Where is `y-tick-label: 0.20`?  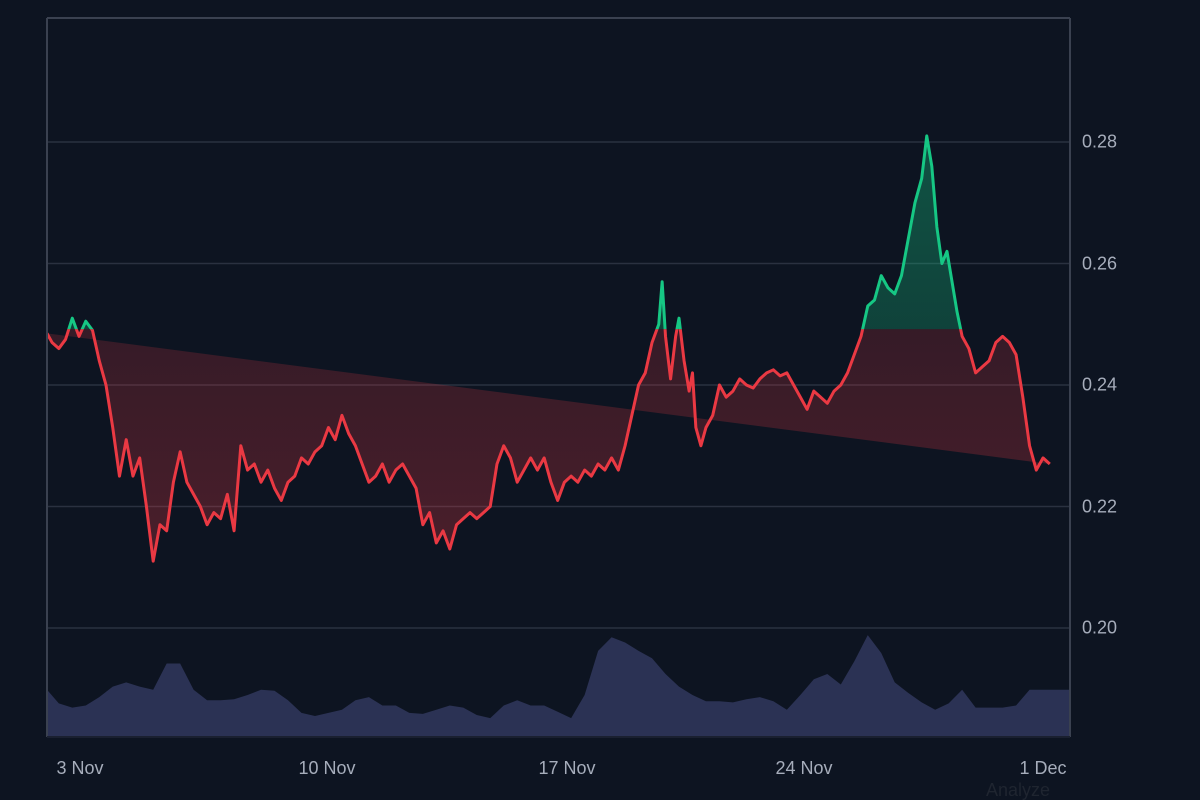 y-tick-label: 0.20 is located at coordinates (1100, 627).